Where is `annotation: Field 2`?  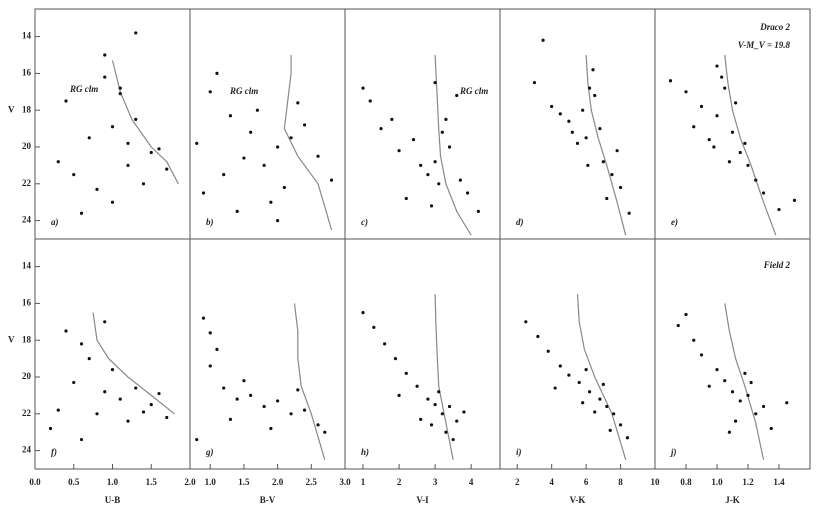
annotation: Field 2 is located at coordinates (777, 265).